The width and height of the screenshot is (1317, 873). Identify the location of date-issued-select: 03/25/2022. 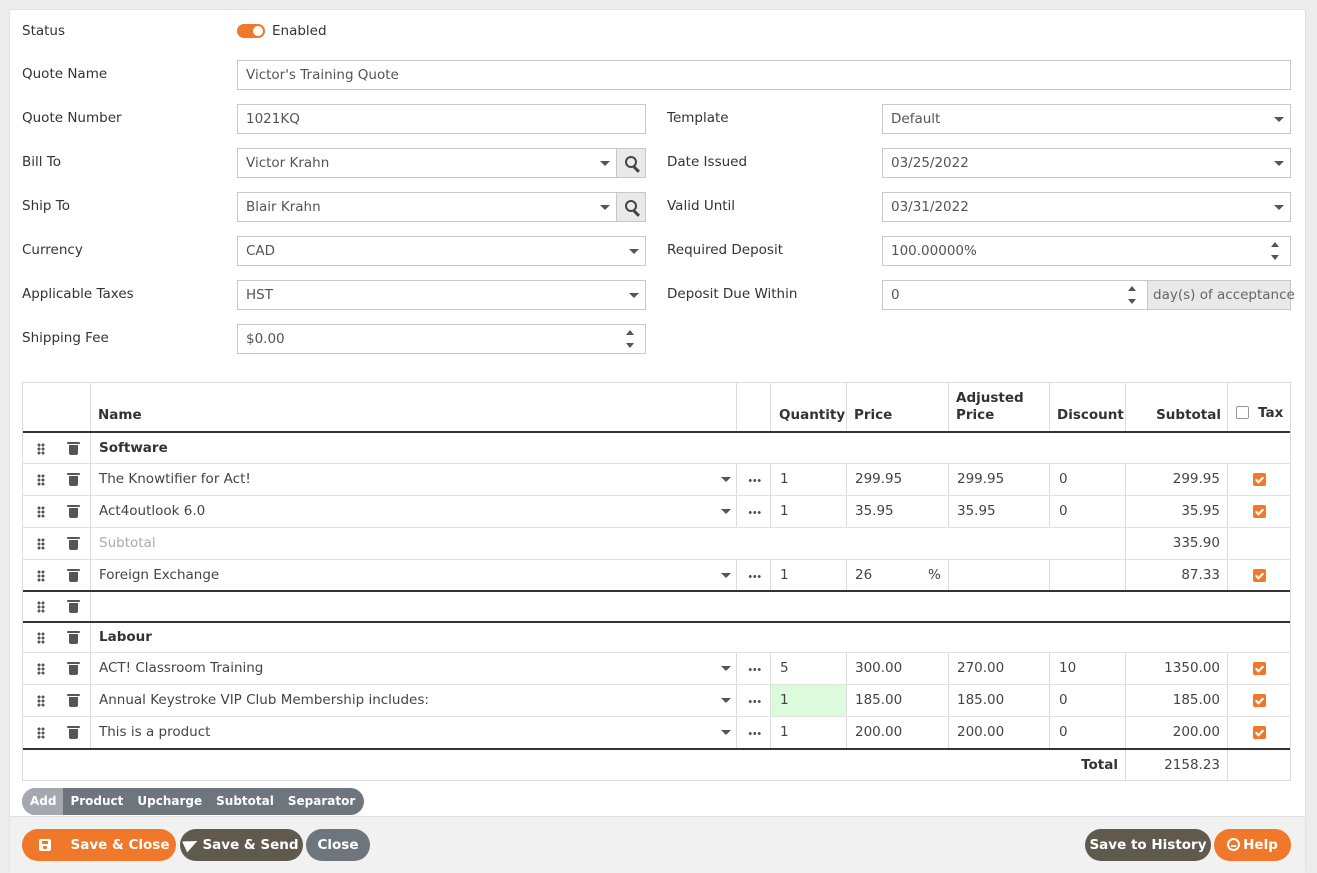
(1086, 163).